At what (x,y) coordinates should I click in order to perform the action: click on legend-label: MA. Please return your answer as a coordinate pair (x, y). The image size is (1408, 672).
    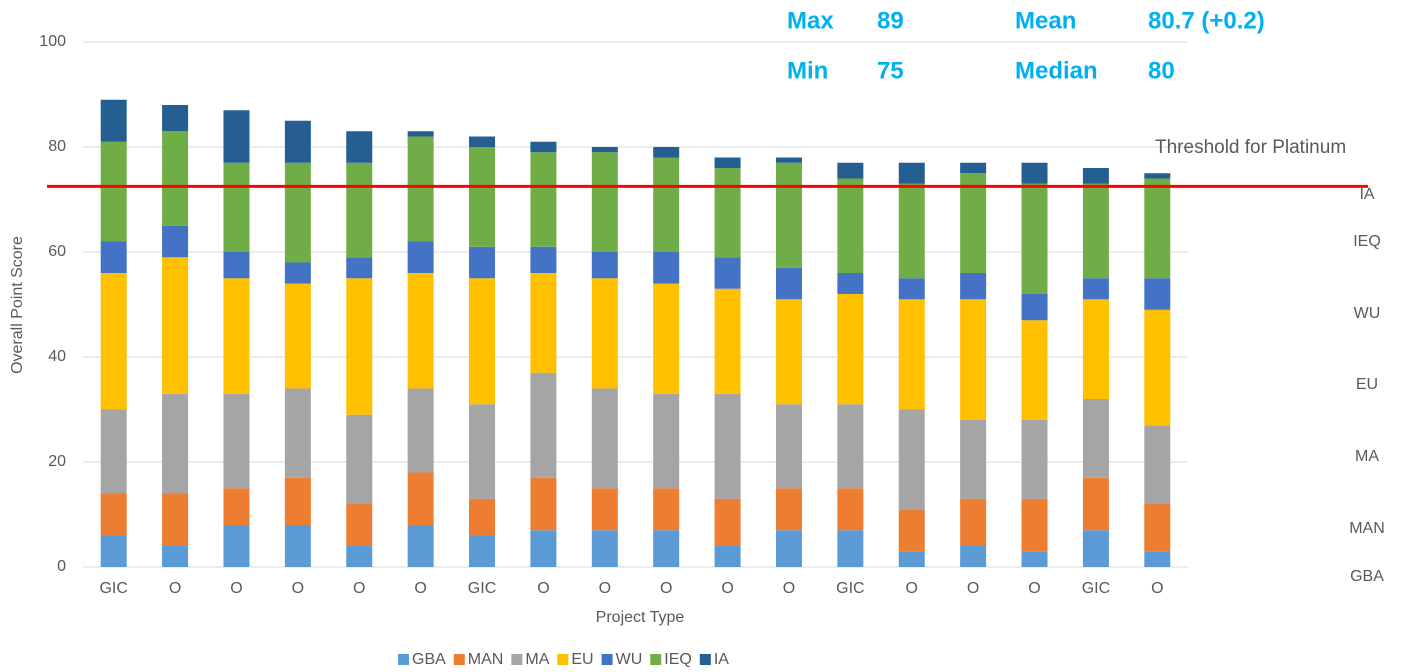
    Looking at the image, I should click on (537, 659).